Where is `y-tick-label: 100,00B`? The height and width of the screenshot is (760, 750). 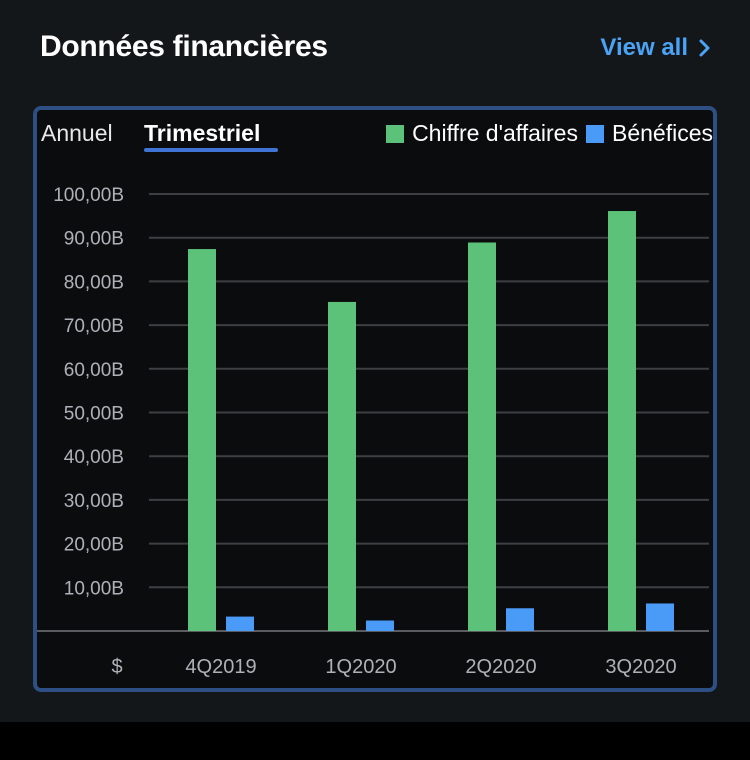
y-tick-label: 100,00B is located at coordinates (88, 195).